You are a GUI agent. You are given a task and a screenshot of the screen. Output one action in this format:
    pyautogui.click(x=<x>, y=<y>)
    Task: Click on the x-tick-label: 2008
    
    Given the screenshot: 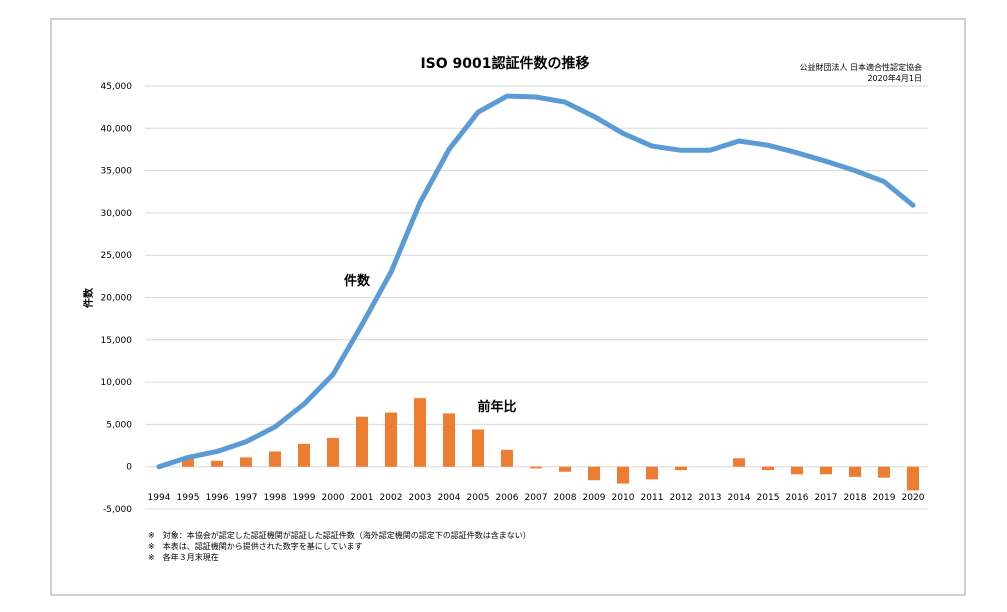 What is the action you would take?
    pyautogui.click(x=565, y=498)
    